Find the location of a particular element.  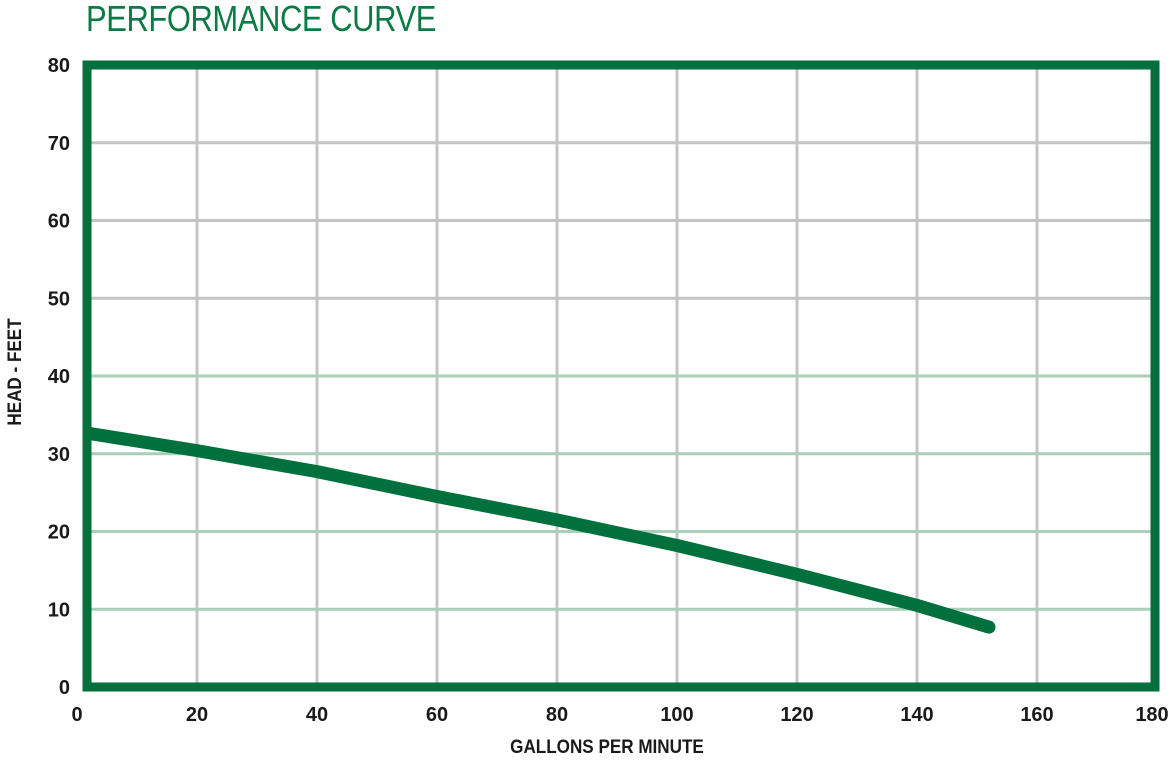

x-tick-label: 0 is located at coordinates (76, 715).